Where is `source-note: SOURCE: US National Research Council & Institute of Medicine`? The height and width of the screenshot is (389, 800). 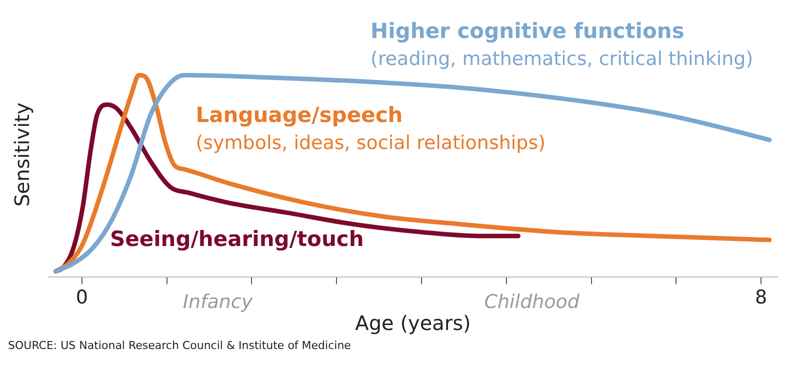 source-note: SOURCE: US National Research Council & Institute of Medicine is located at coordinates (180, 345).